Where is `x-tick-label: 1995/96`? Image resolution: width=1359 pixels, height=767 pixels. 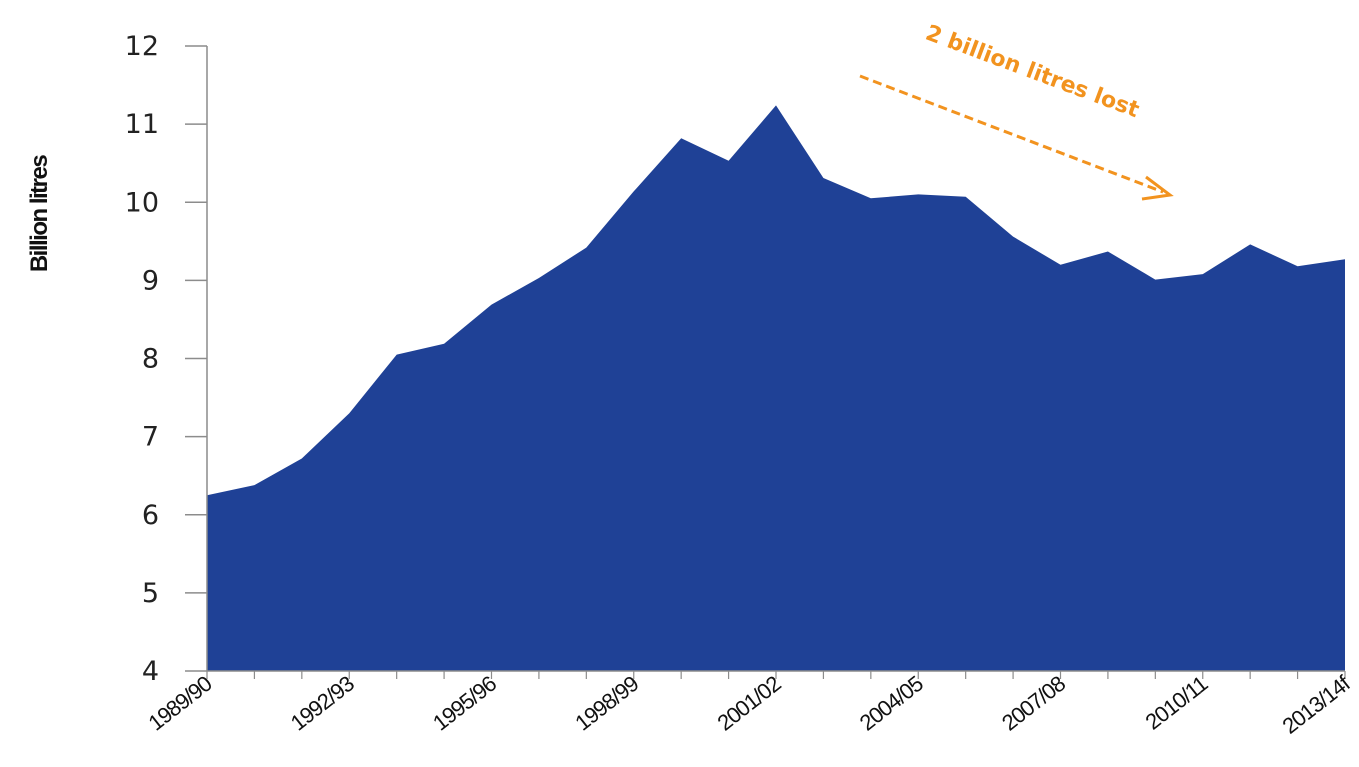
x-tick-label: 1995/96 is located at coordinates (464, 703).